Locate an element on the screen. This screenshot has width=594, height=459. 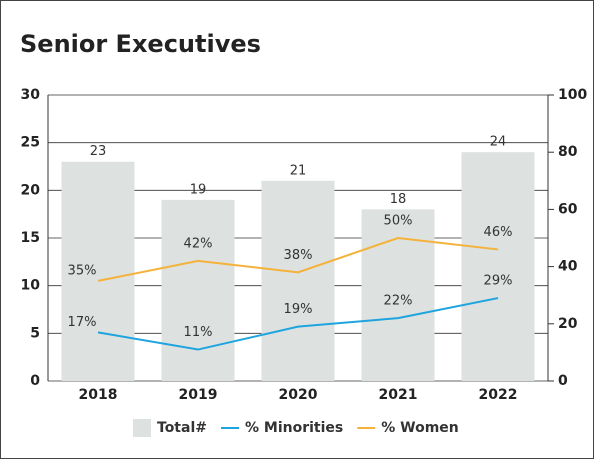
y2-tick-label: 60 is located at coordinates (568, 209).